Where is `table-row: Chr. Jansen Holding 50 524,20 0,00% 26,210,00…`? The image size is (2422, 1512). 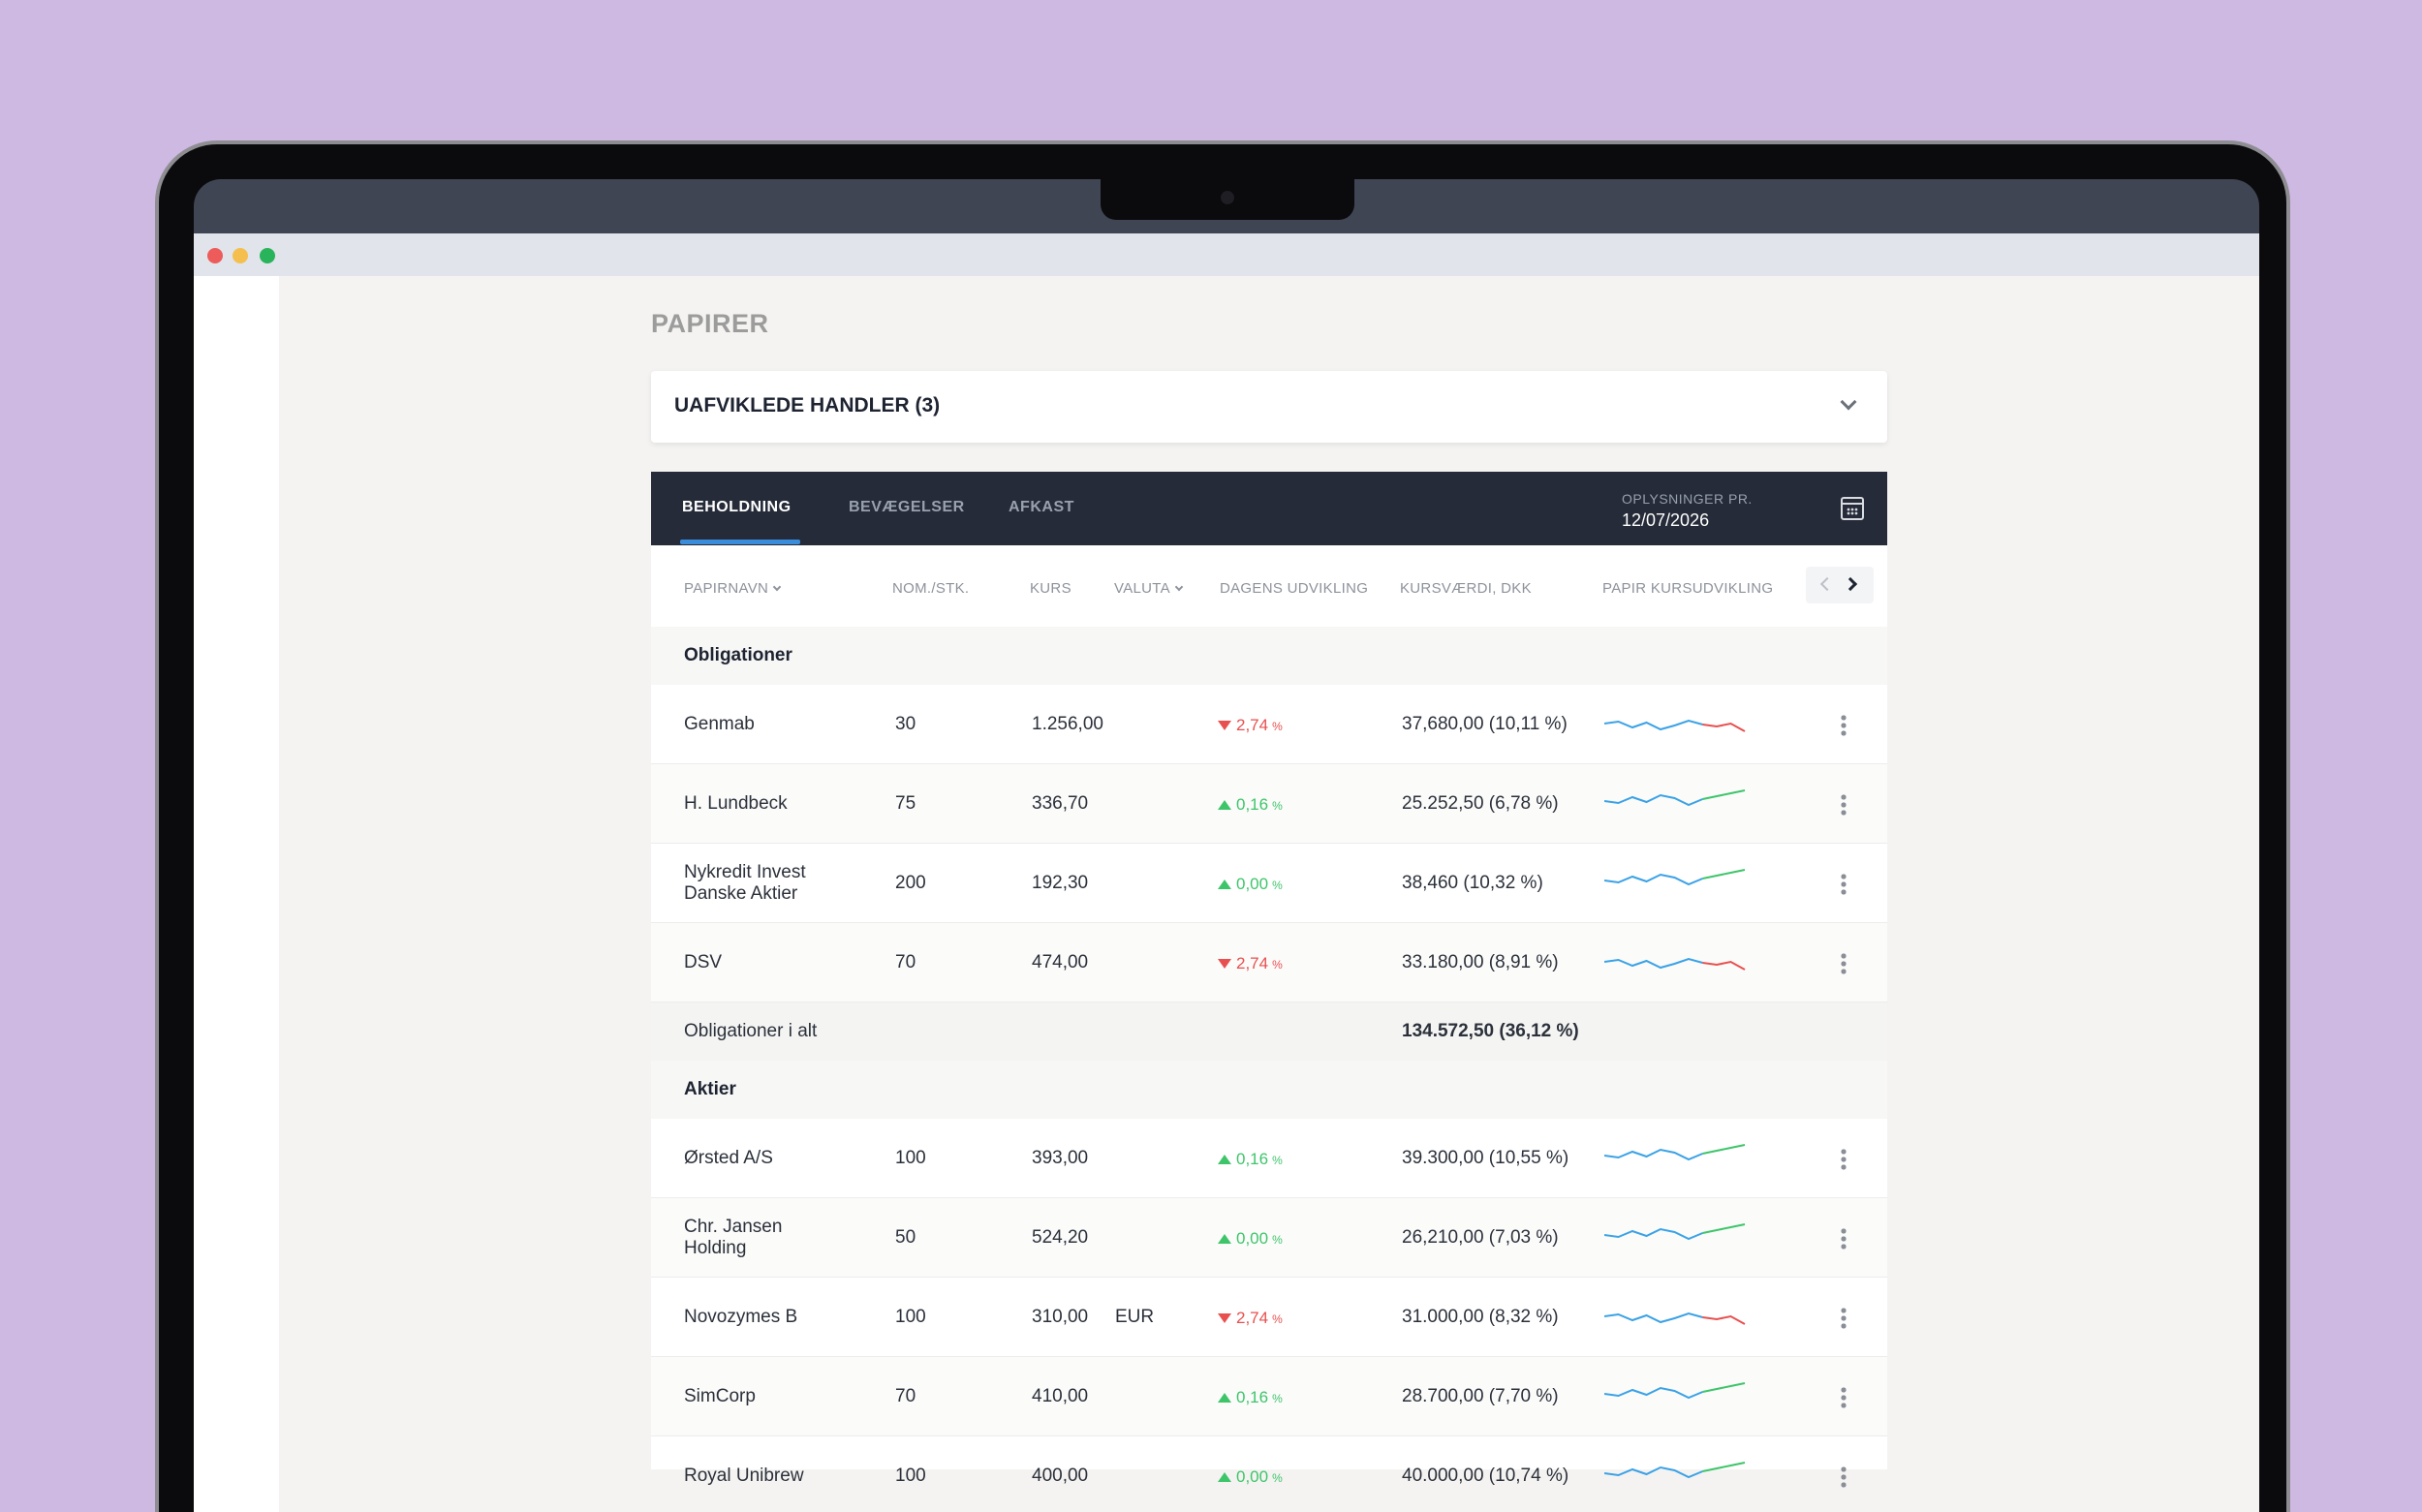 table-row: Chr. Jansen Holding 50 524,20 0,00% 26,210,00… is located at coordinates (1269, 1238).